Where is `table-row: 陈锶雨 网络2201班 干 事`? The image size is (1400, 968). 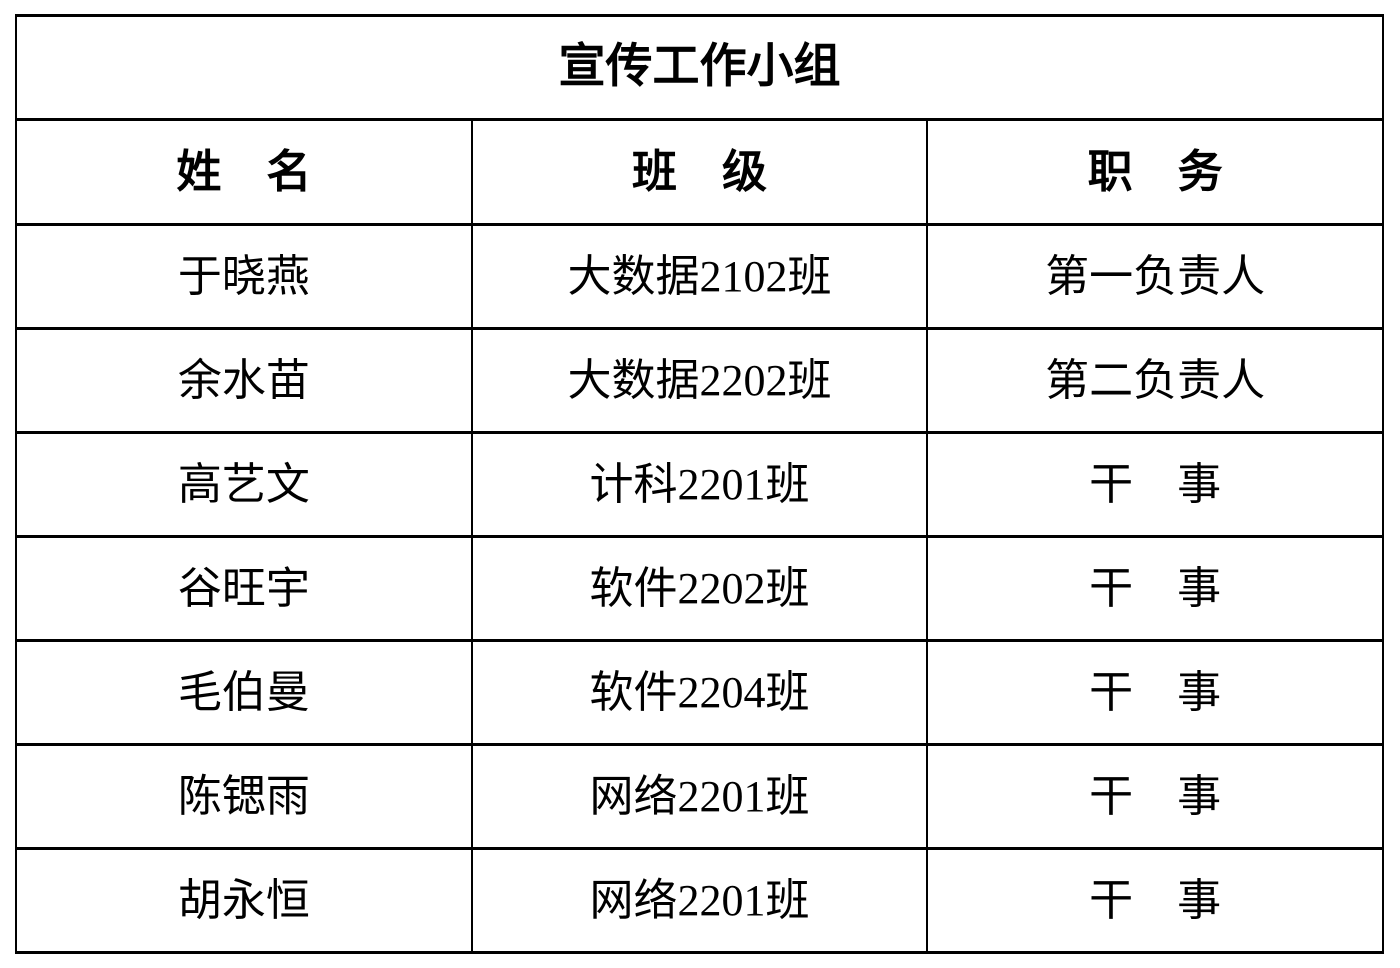
table-row: 陈锶雨 网络2201班 干 事 is located at coordinates (699, 796).